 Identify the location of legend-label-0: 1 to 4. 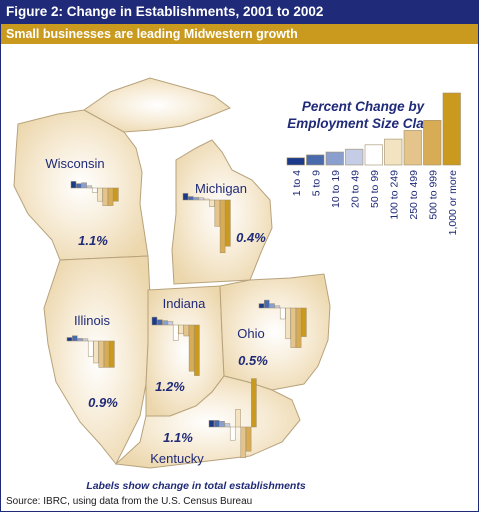
(297, 183).